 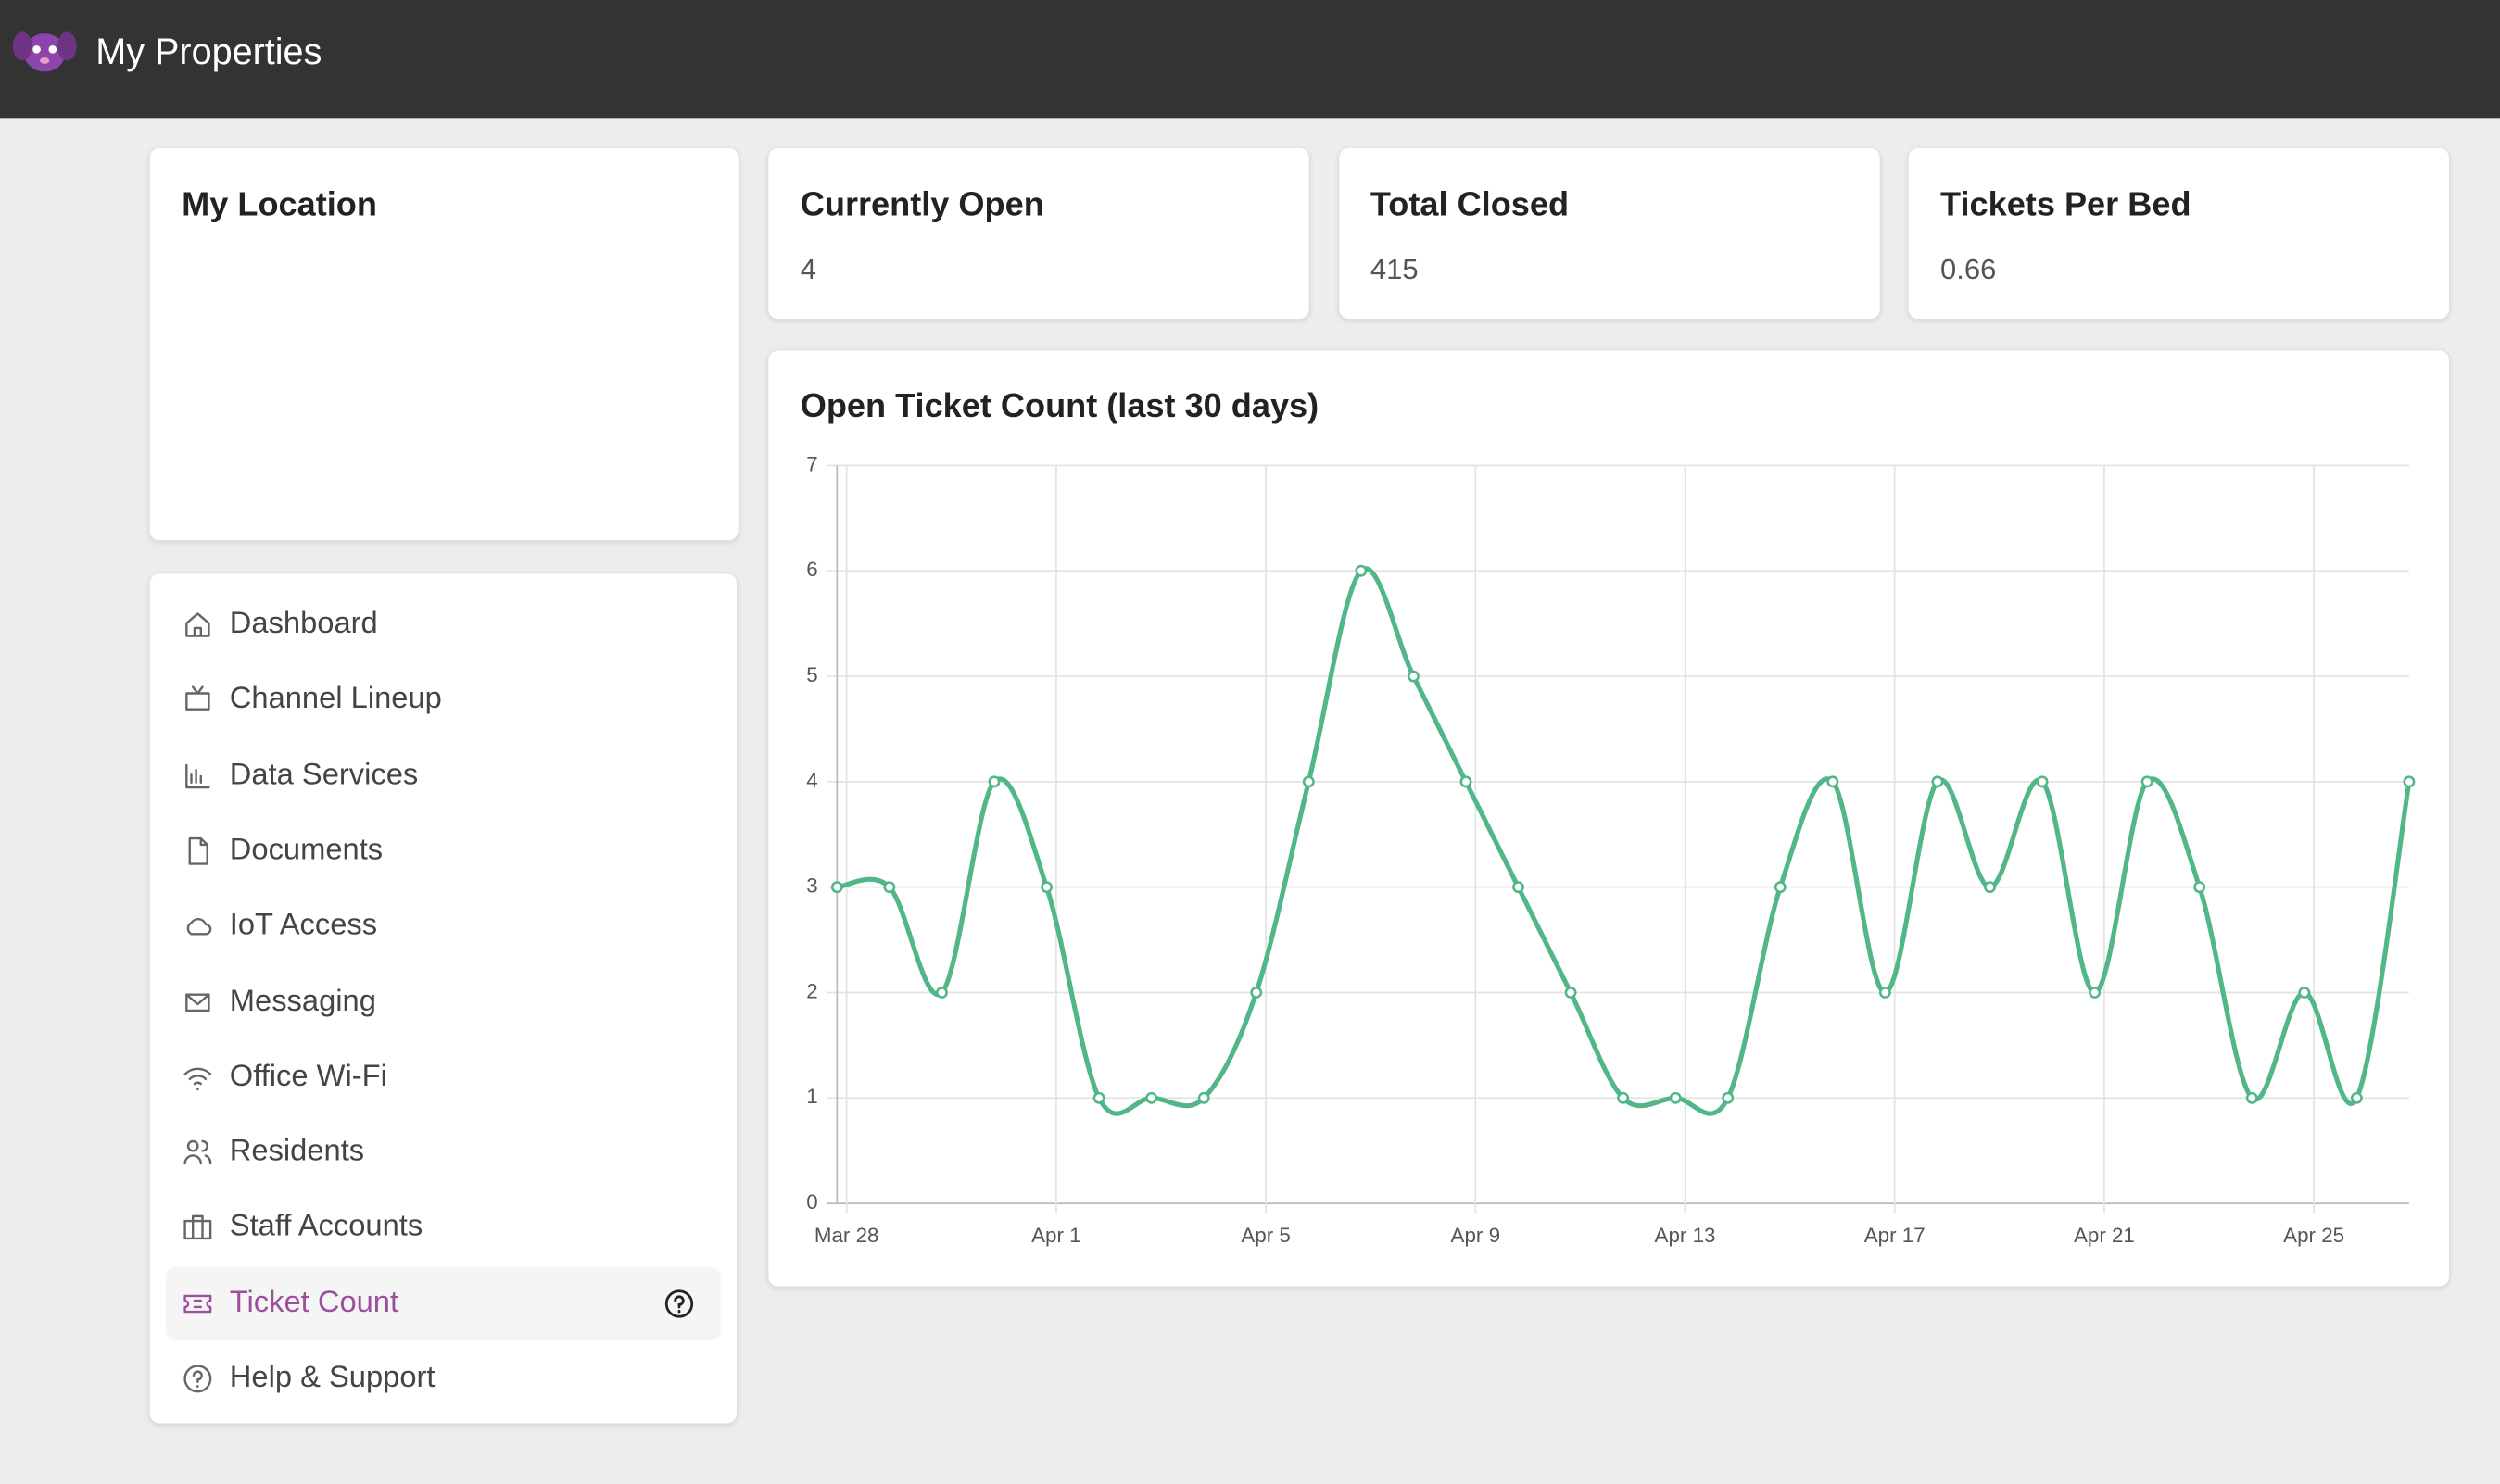 What do you see at coordinates (314, 1303) in the screenshot?
I see `nav-label: Ticket Count` at bounding box center [314, 1303].